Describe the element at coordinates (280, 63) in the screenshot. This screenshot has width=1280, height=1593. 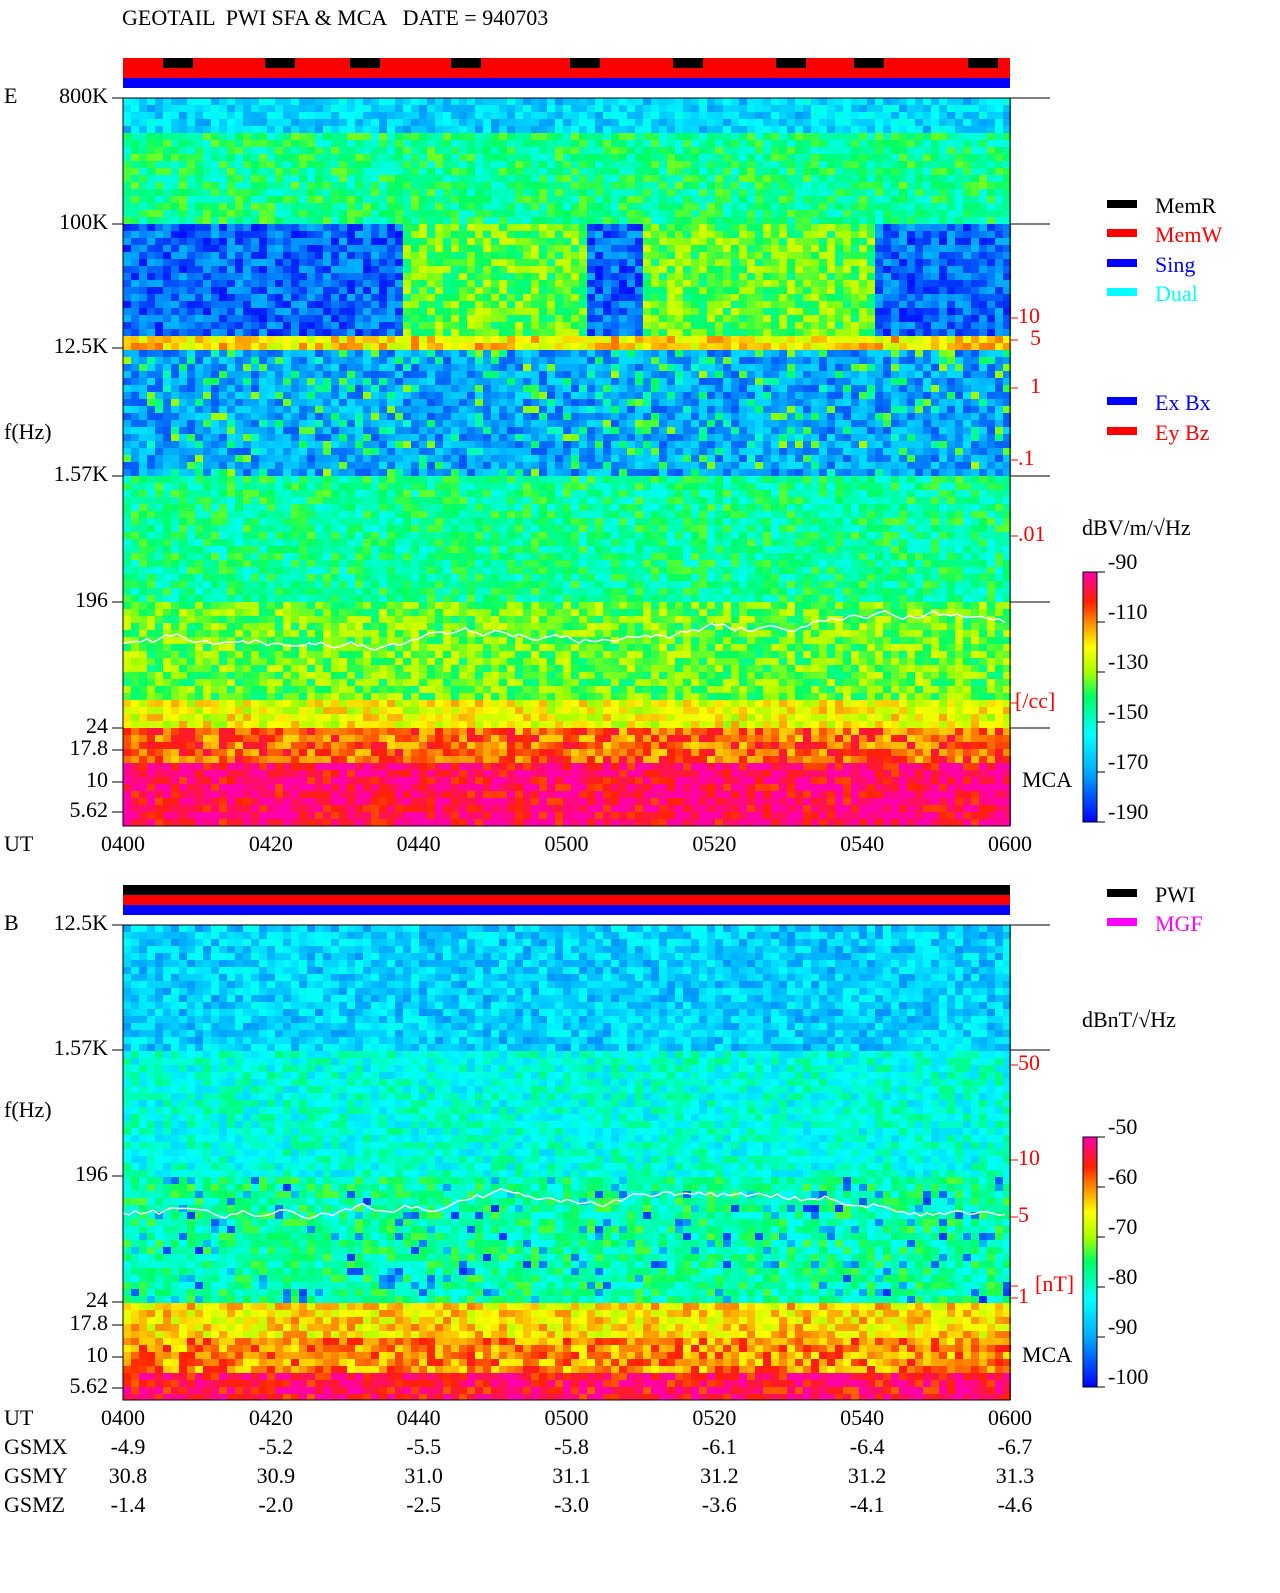
I see `status-gap` at that location.